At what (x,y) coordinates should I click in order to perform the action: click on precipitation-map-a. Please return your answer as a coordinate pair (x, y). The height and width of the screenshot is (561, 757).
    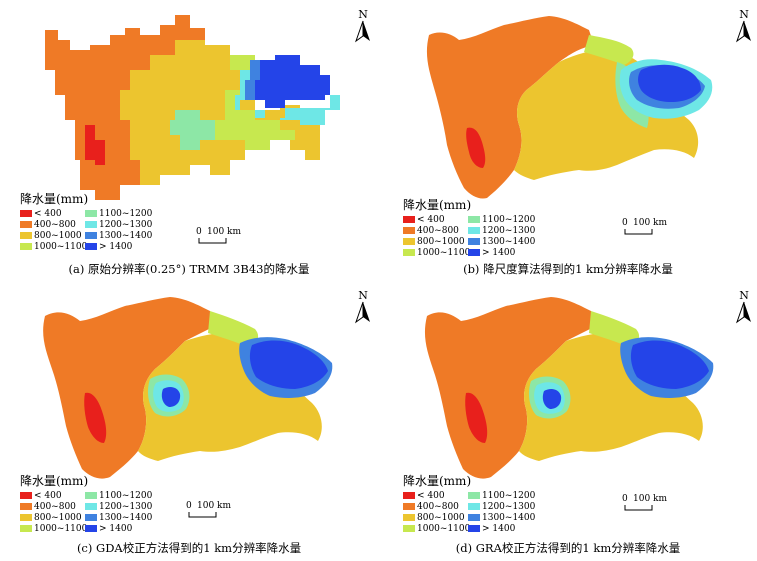
    Looking at the image, I should click on (192, 107).